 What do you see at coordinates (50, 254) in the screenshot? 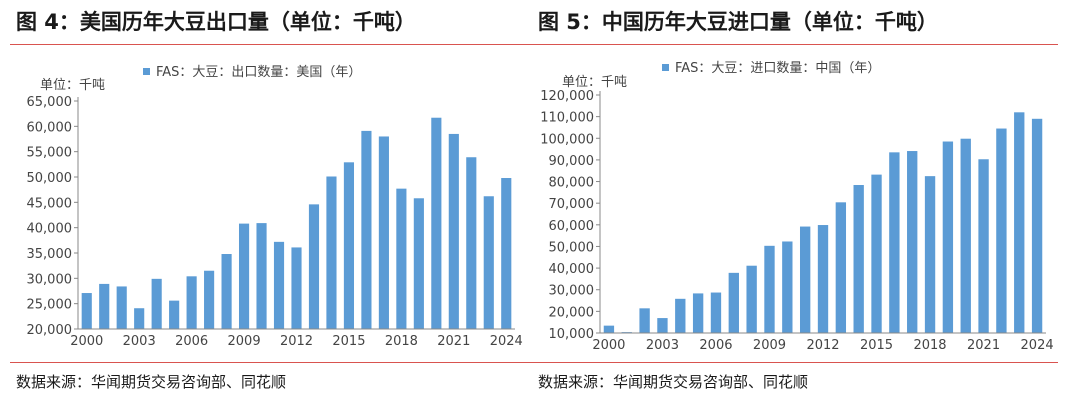
I see `y-tick-label: 35,000` at bounding box center [50, 254].